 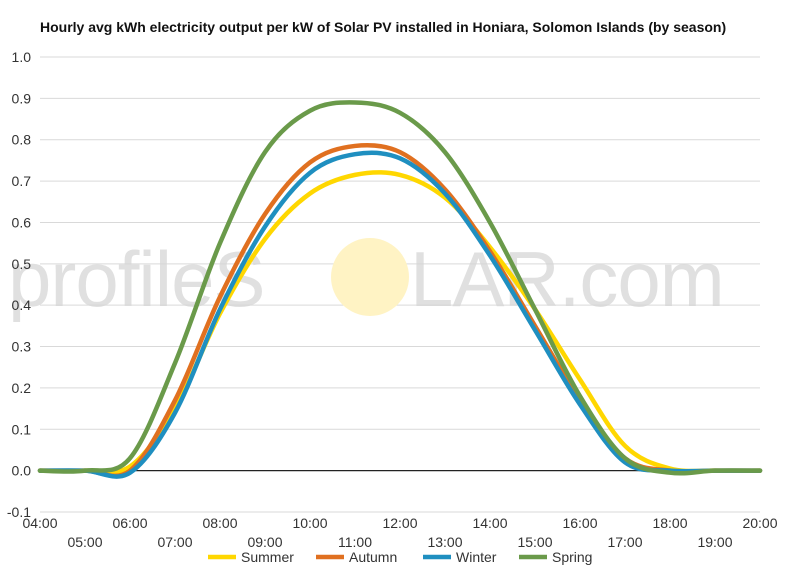 I want to click on x-tick-label: 06:00, so click(x=129, y=523).